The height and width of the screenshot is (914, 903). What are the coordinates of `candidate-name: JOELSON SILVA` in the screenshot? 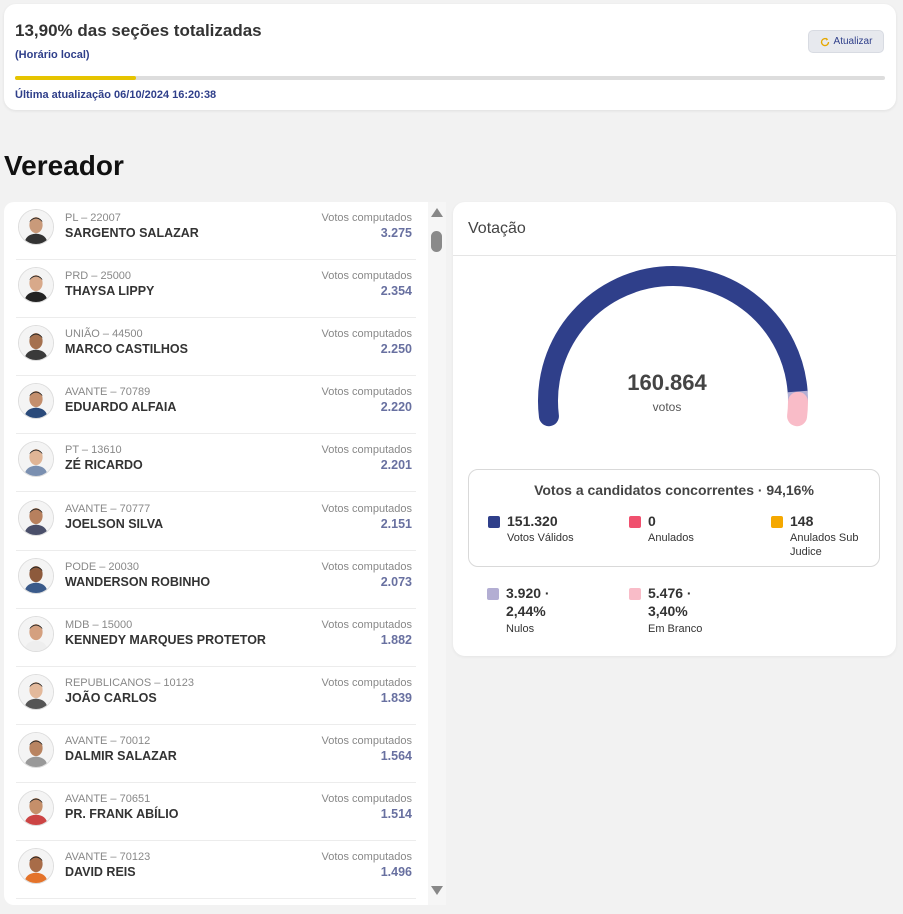 It's located at (114, 523).